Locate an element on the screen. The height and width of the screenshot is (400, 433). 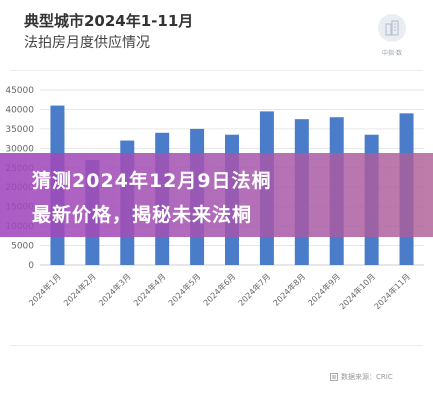
x-tick-label: 2024年10月 is located at coordinates (357, 291).